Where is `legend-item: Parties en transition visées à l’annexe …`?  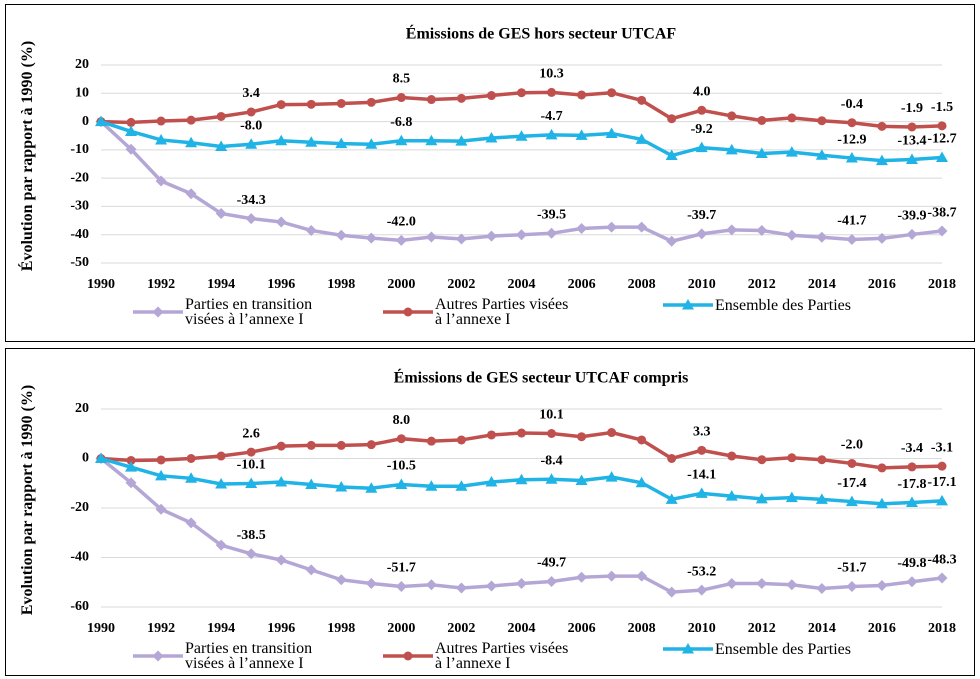 legend-item: Parties en transition visées à l’annexe … is located at coordinates (228, 312).